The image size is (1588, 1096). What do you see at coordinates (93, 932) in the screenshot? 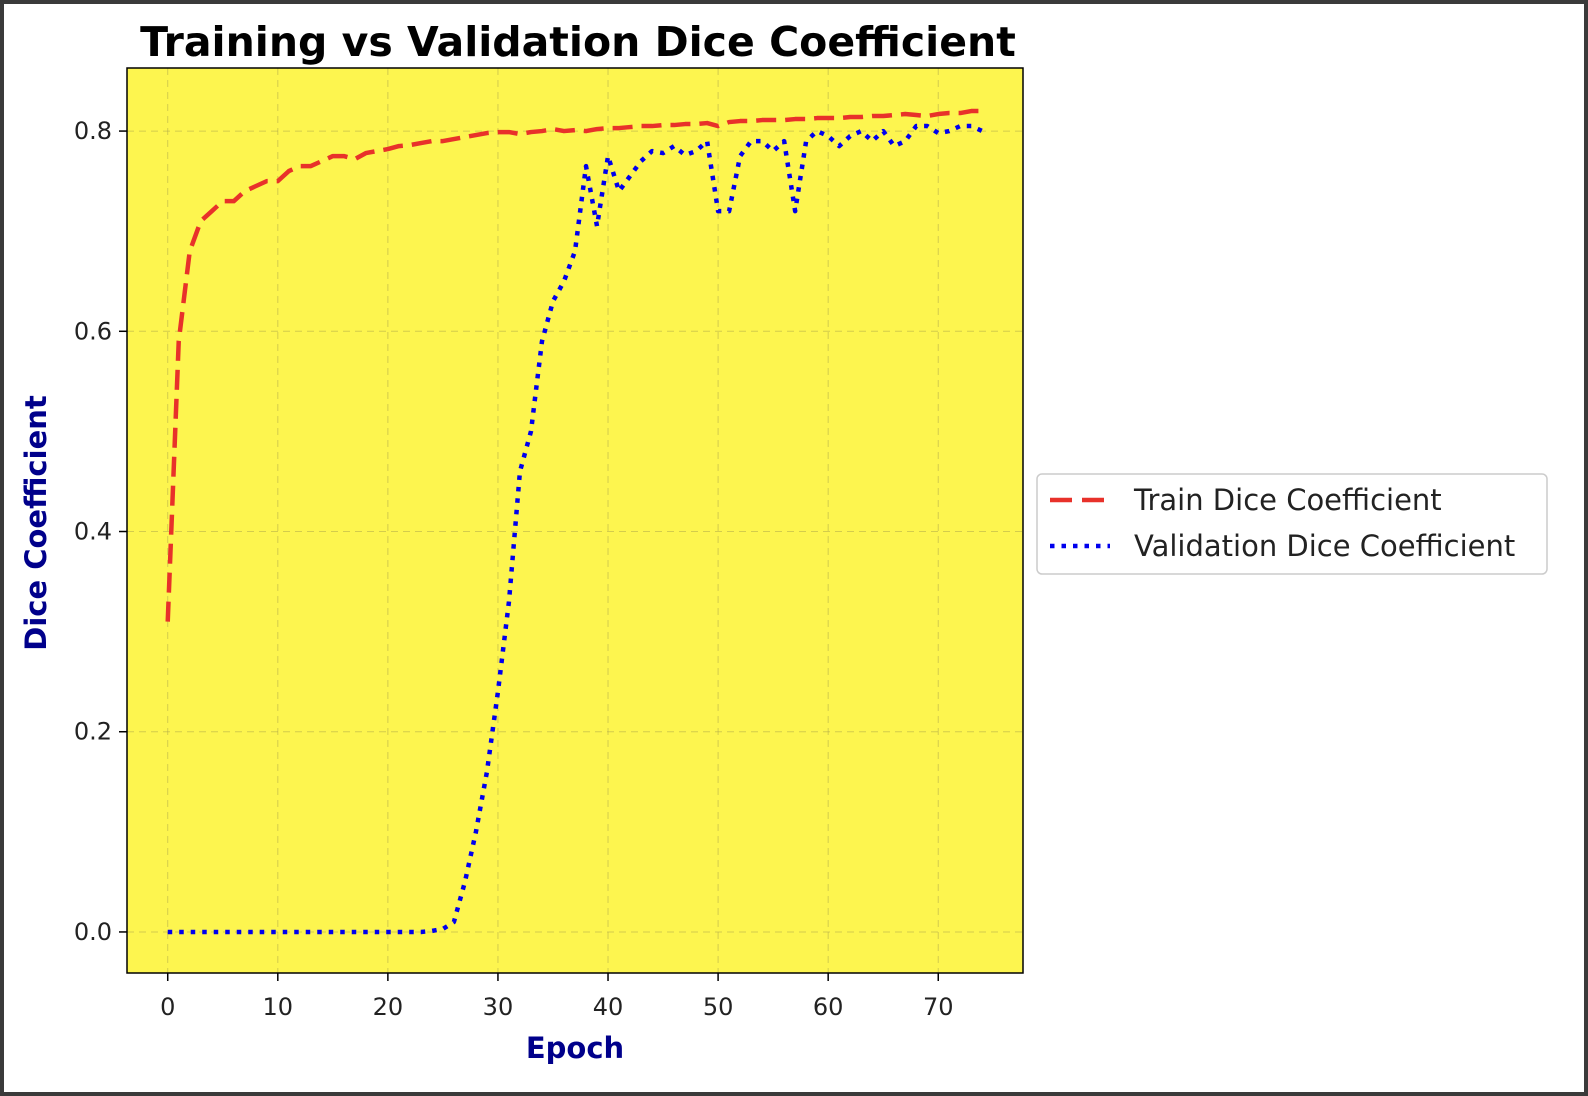
I see `y-tick-label: 0.0` at bounding box center [93, 932].